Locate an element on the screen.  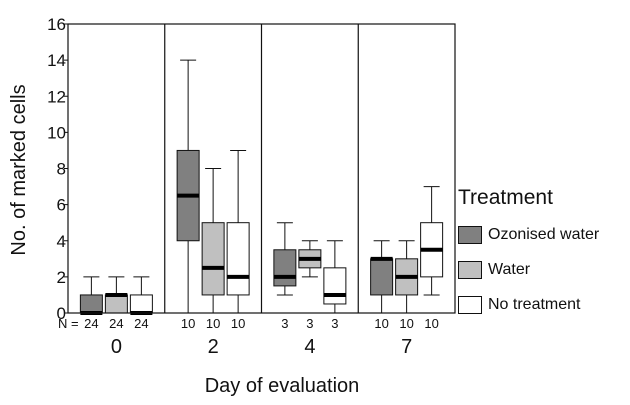
y-tick-label: 16 is located at coordinates (56, 24).